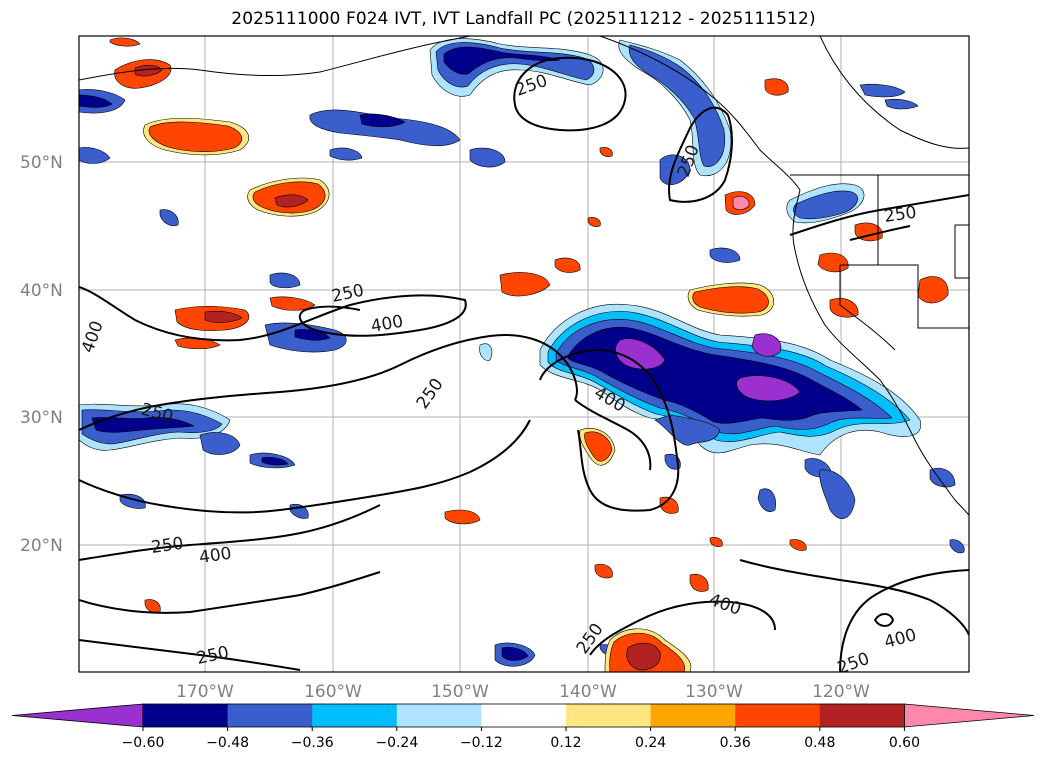  What do you see at coordinates (41, 418) in the screenshot?
I see `lat-label-30n: 30°N` at bounding box center [41, 418].